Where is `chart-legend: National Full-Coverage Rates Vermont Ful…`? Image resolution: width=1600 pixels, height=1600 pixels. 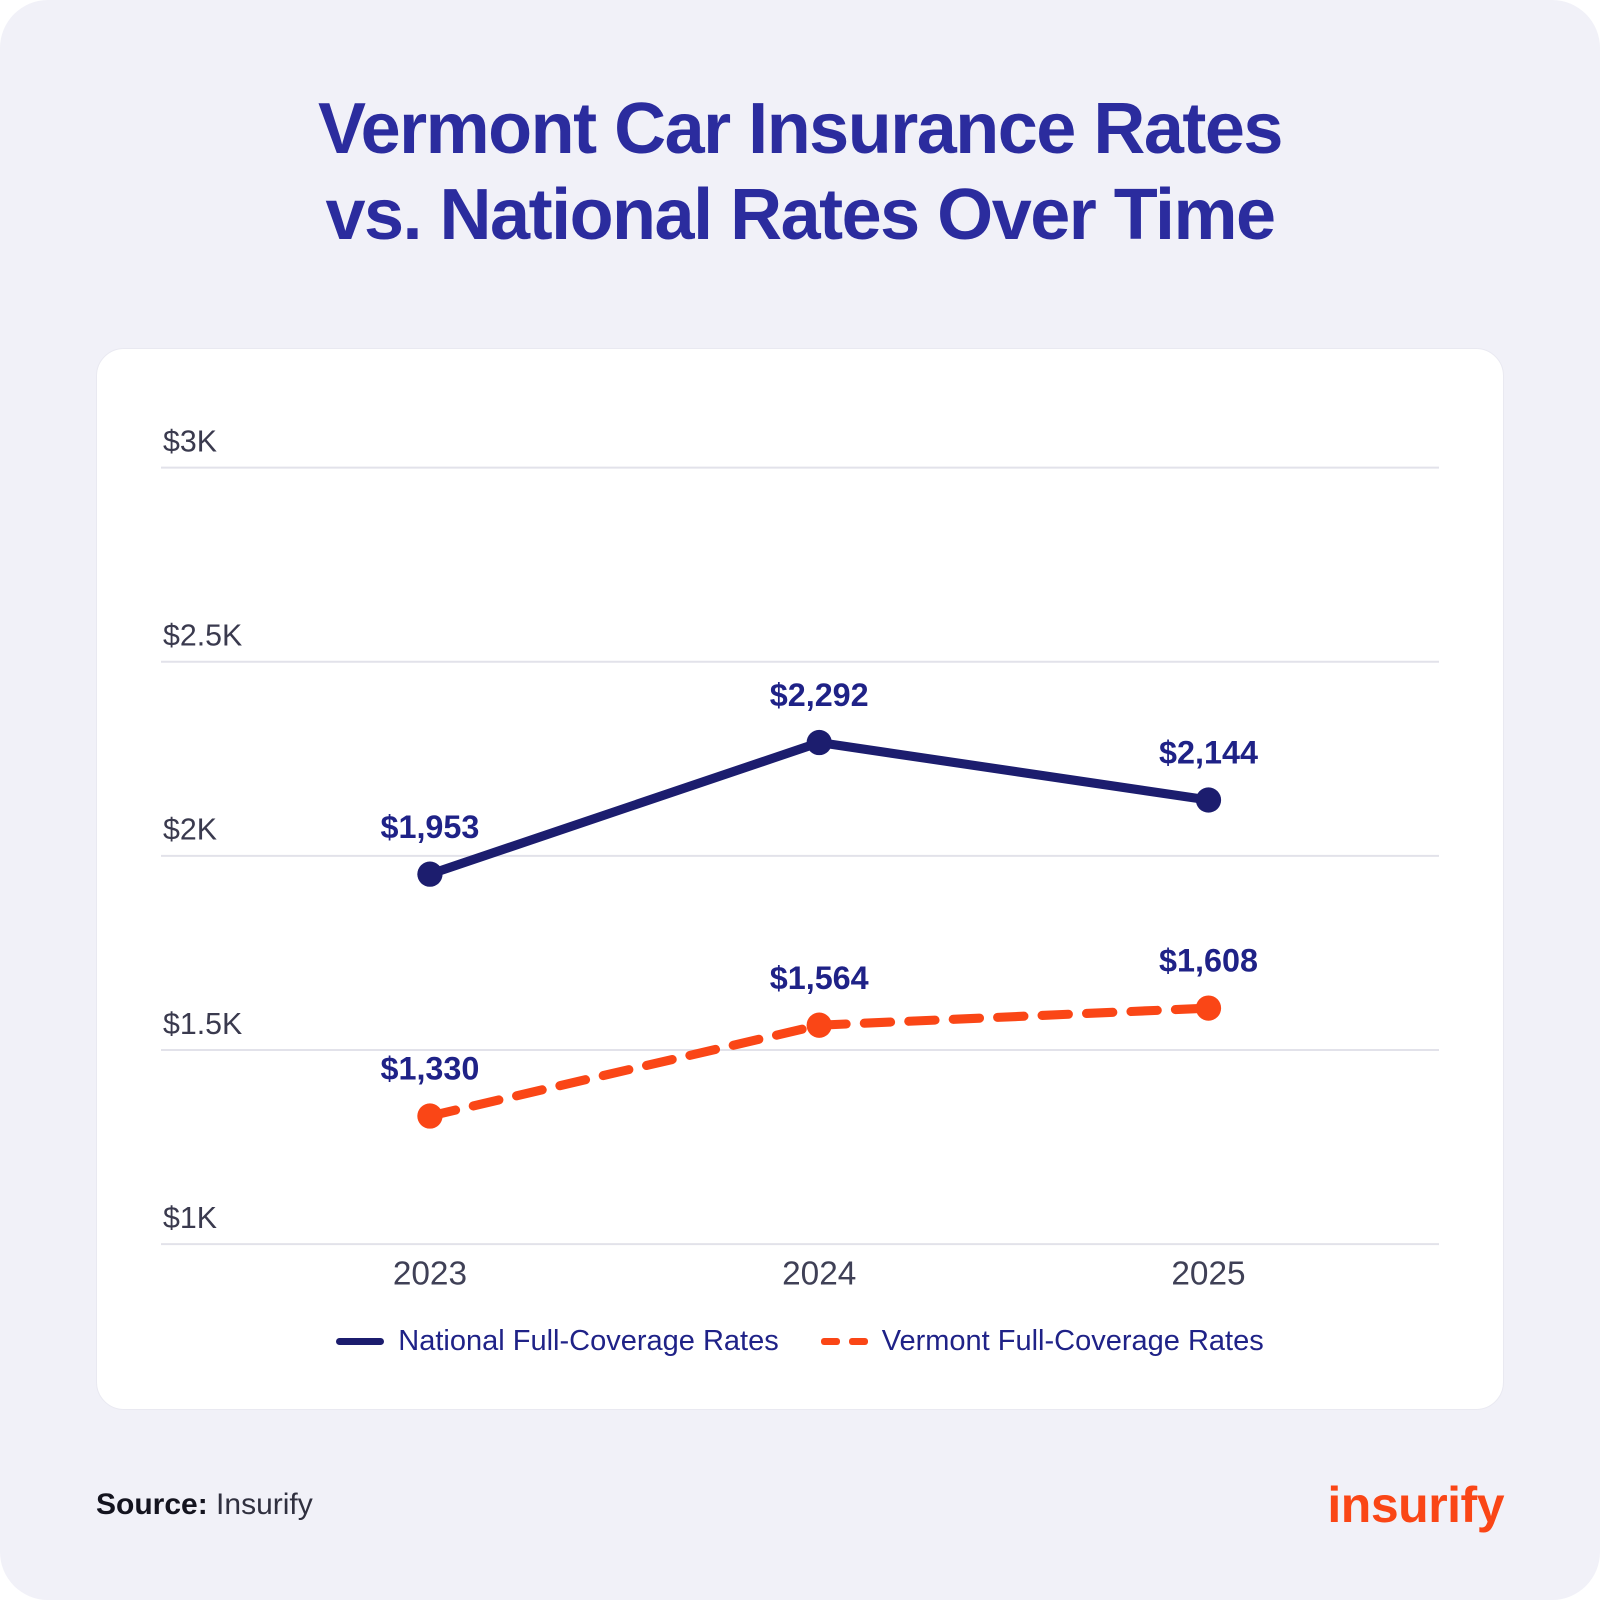 chart-legend: National Full-Coverage Rates Vermont Ful… is located at coordinates (800, 1341).